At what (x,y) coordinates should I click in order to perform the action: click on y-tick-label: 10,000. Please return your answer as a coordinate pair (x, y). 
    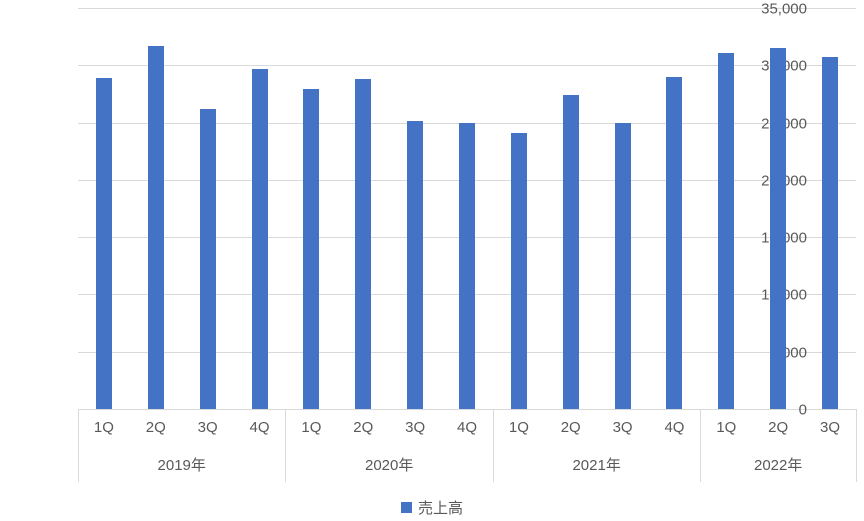
    Looking at the image, I should click on (403, 295).